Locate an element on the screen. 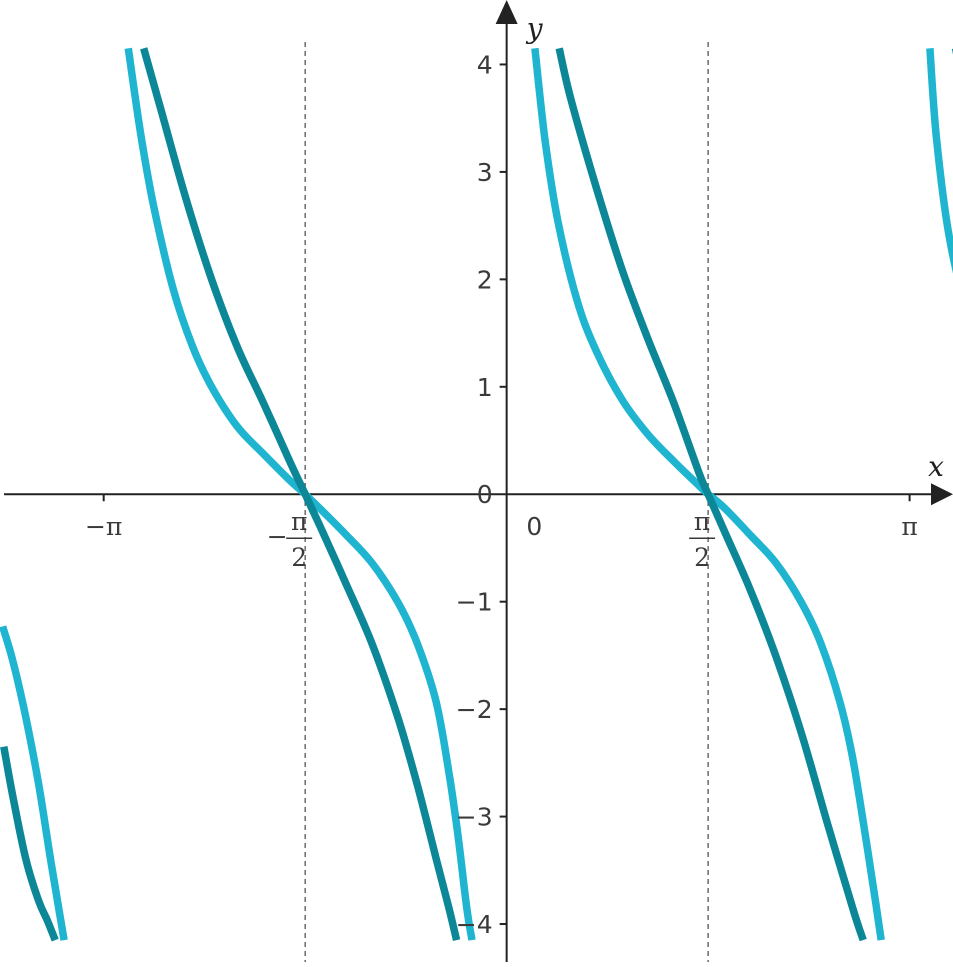 The height and width of the screenshot is (967, 953). y-axis-label: y is located at coordinates (534, 28).